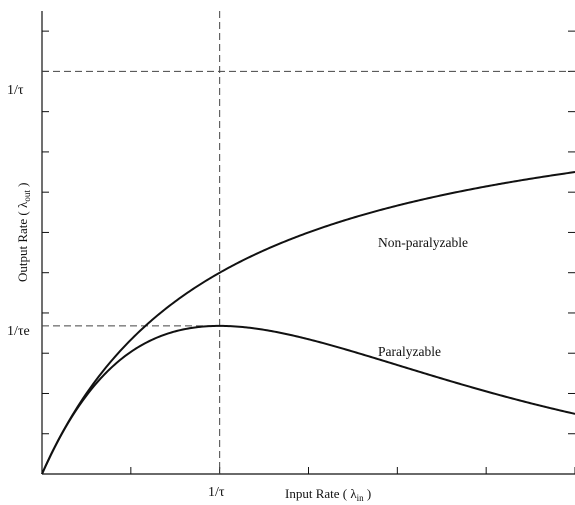 The height and width of the screenshot is (505, 575). I want to click on x-axis-label-sub: in, so click(361, 498).